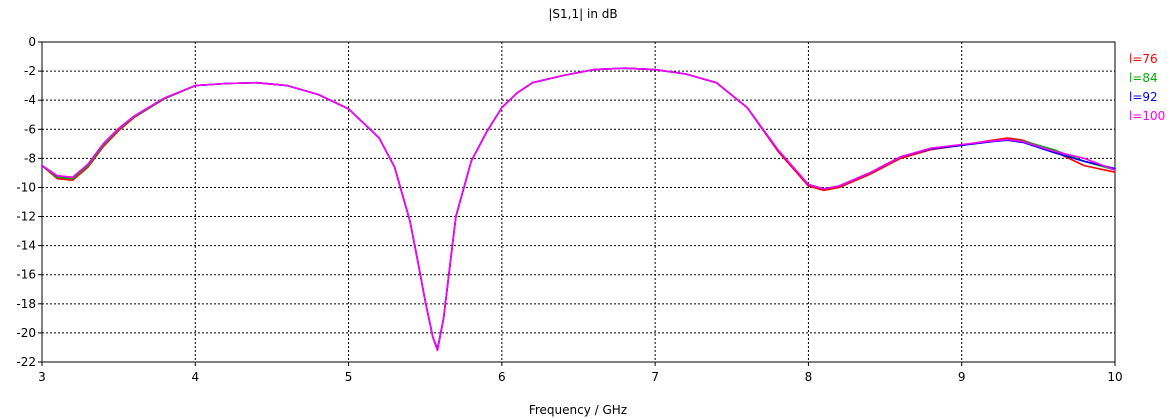  I want to click on x-axis-ticks: 3 4 5 6 7 8 9 10, so click(580, 373).